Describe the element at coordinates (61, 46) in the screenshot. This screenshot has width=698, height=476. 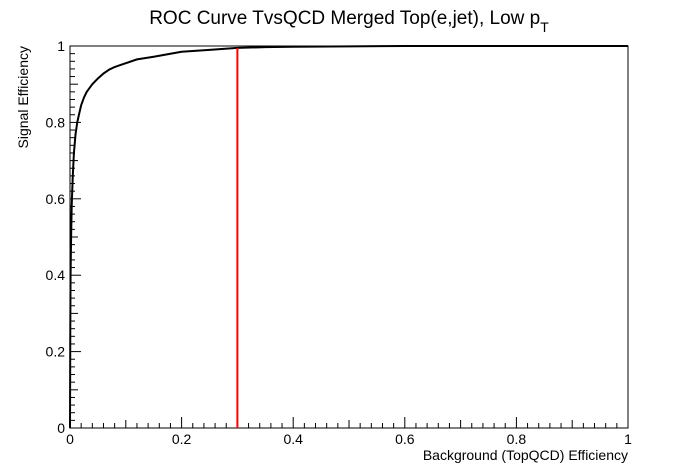
I see `y-tick-label: 1` at that location.